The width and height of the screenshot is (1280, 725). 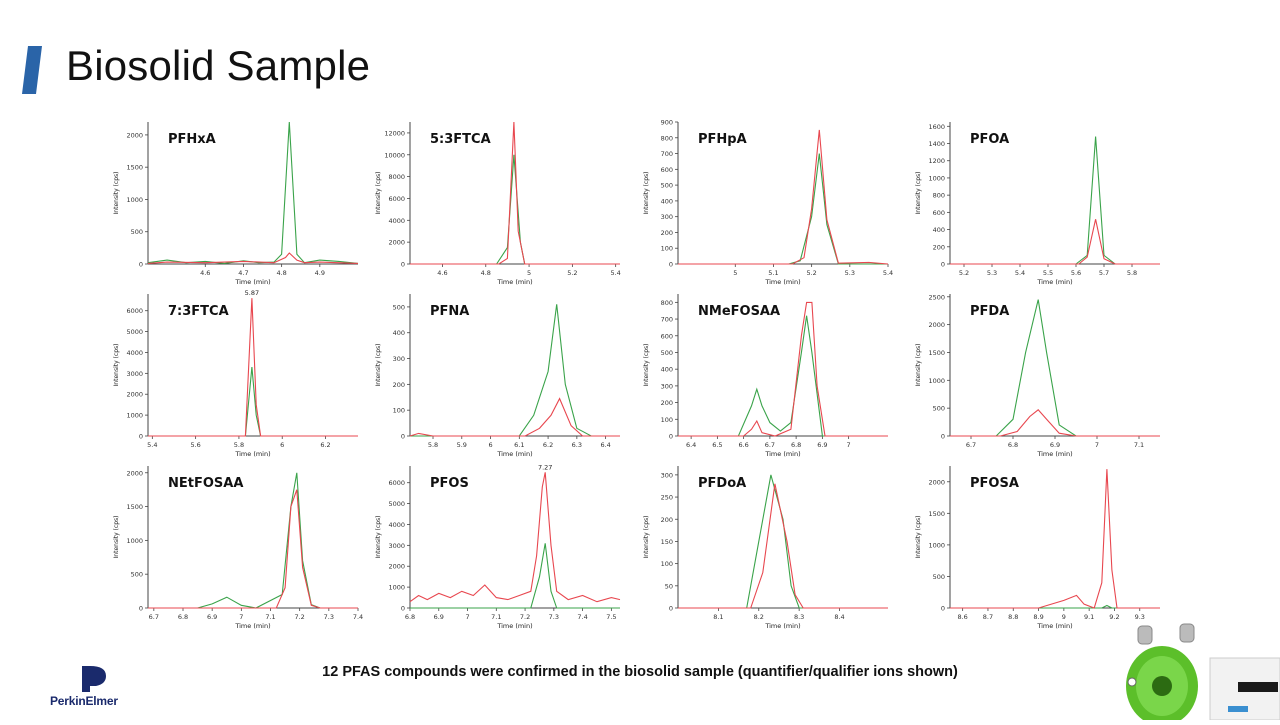 I want to click on y-tick-label: 5000, so click(x=134, y=332).